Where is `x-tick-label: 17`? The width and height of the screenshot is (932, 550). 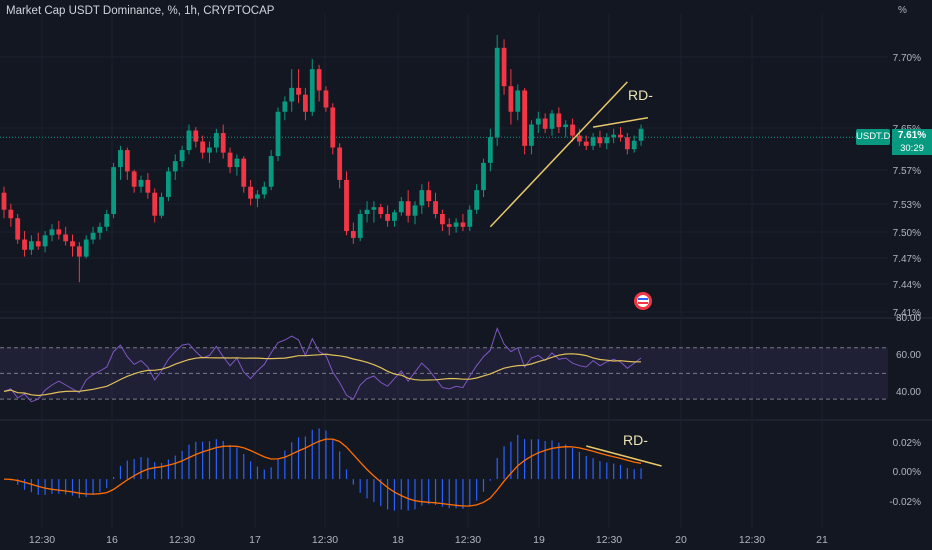
x-tick-label: 17 is located at coordinates (255, 540).